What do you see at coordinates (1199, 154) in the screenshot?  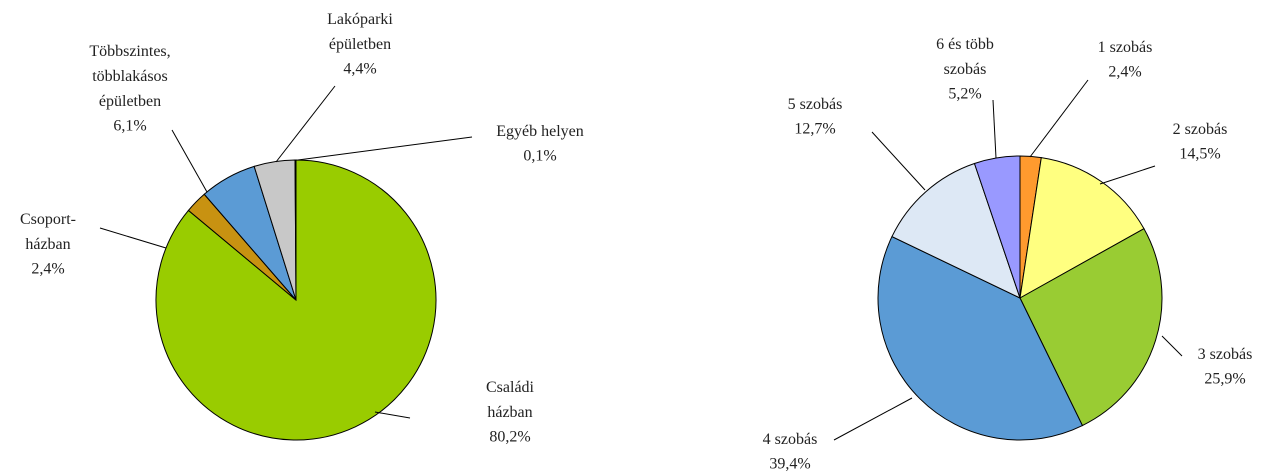 I see `value-label: 14,5%` at bounding box center [1199, 154].